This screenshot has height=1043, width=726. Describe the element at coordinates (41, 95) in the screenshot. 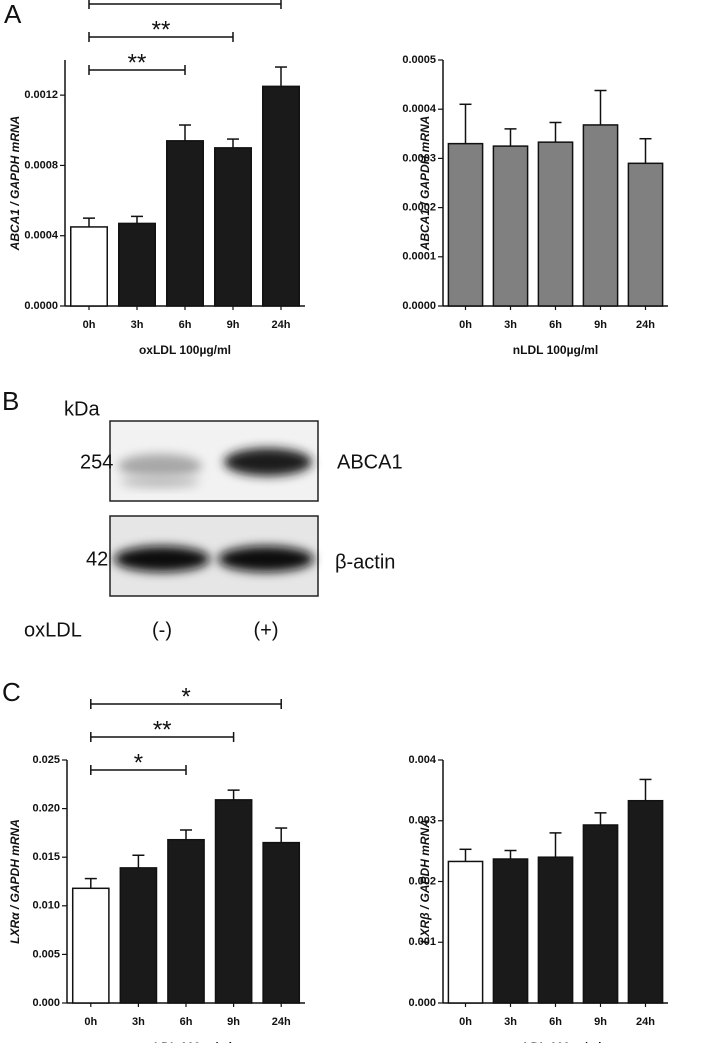

I see `y-tick-label: 0.0012` at that location.